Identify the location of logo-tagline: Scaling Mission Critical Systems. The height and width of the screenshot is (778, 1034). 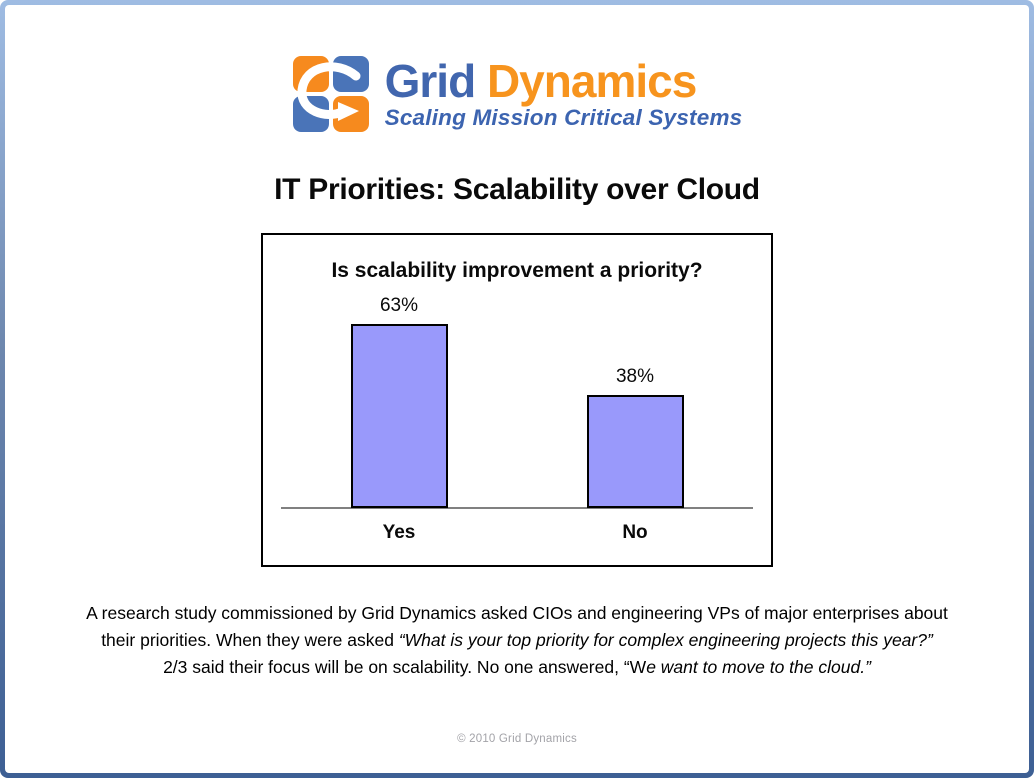
(563, 117).